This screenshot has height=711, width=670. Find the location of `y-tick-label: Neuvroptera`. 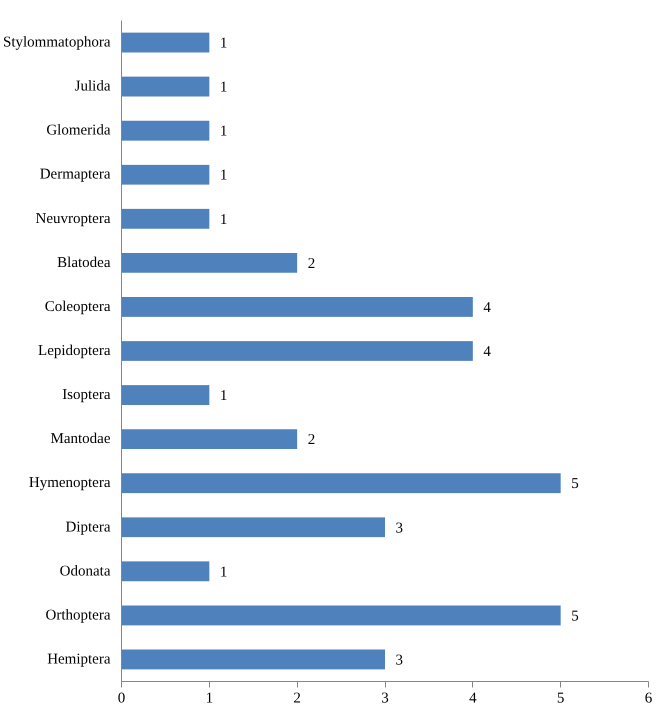

y-tick-label: Neuvroptera is located at coordinates (73, 218).